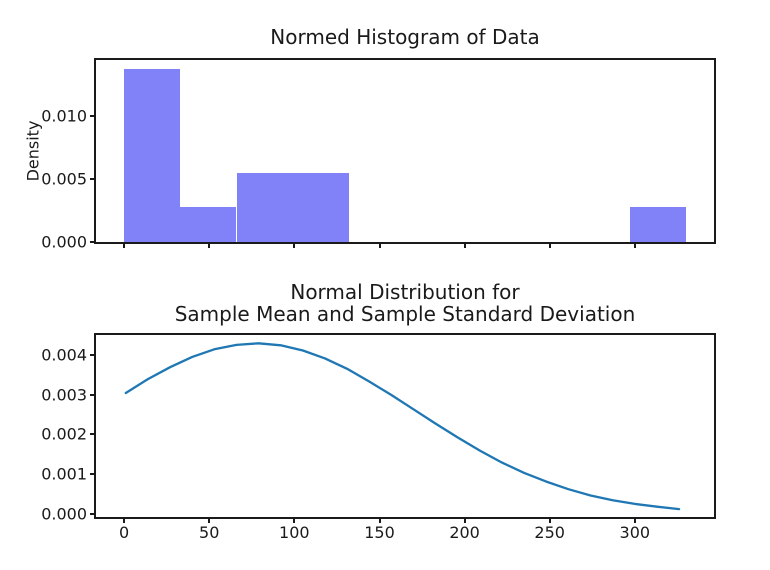 The image size is (770, 570). I want to click on y-tick-label: 0.003, so click(64, 395).